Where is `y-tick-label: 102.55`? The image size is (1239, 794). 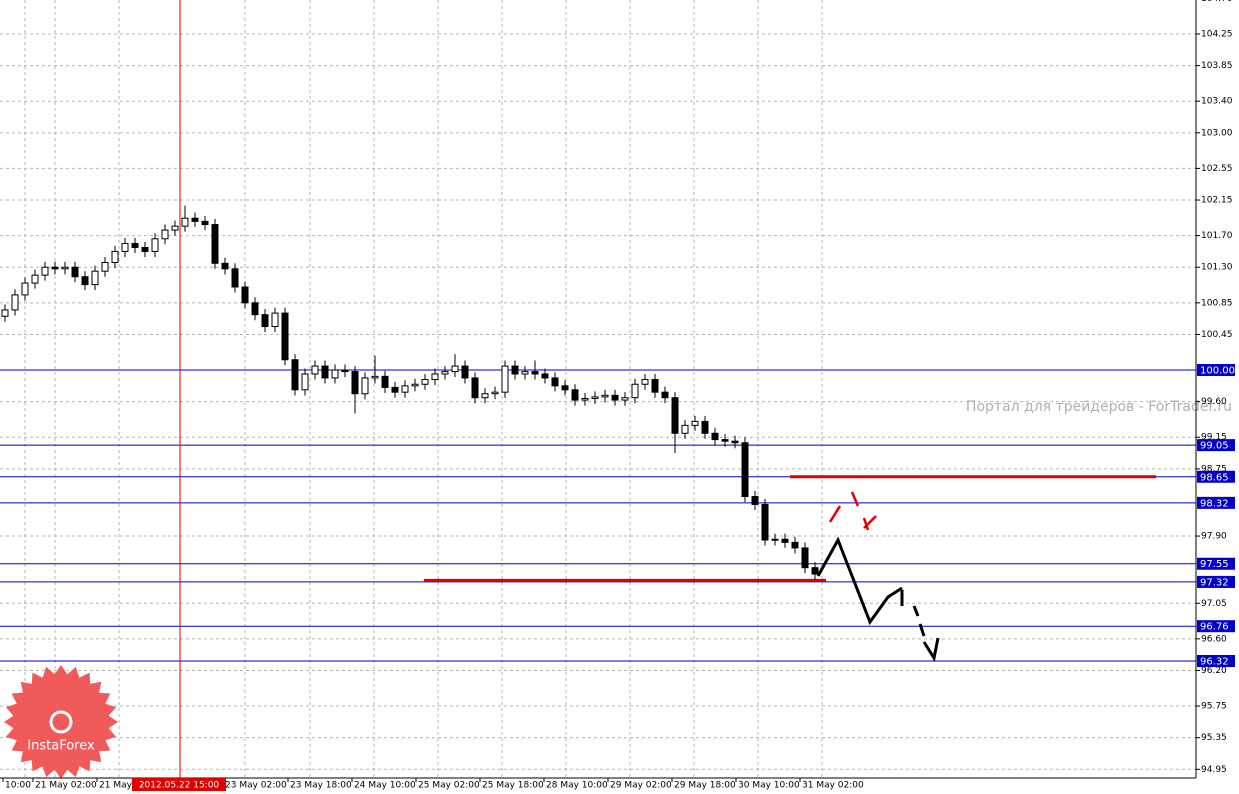
y-tick-label: 102.55 is located at coordinates (1217, 169).